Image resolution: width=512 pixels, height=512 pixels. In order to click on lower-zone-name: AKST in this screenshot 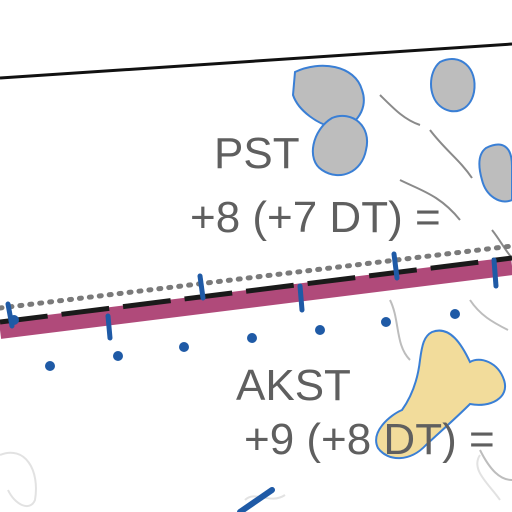, I will do `click(293, 385)`.